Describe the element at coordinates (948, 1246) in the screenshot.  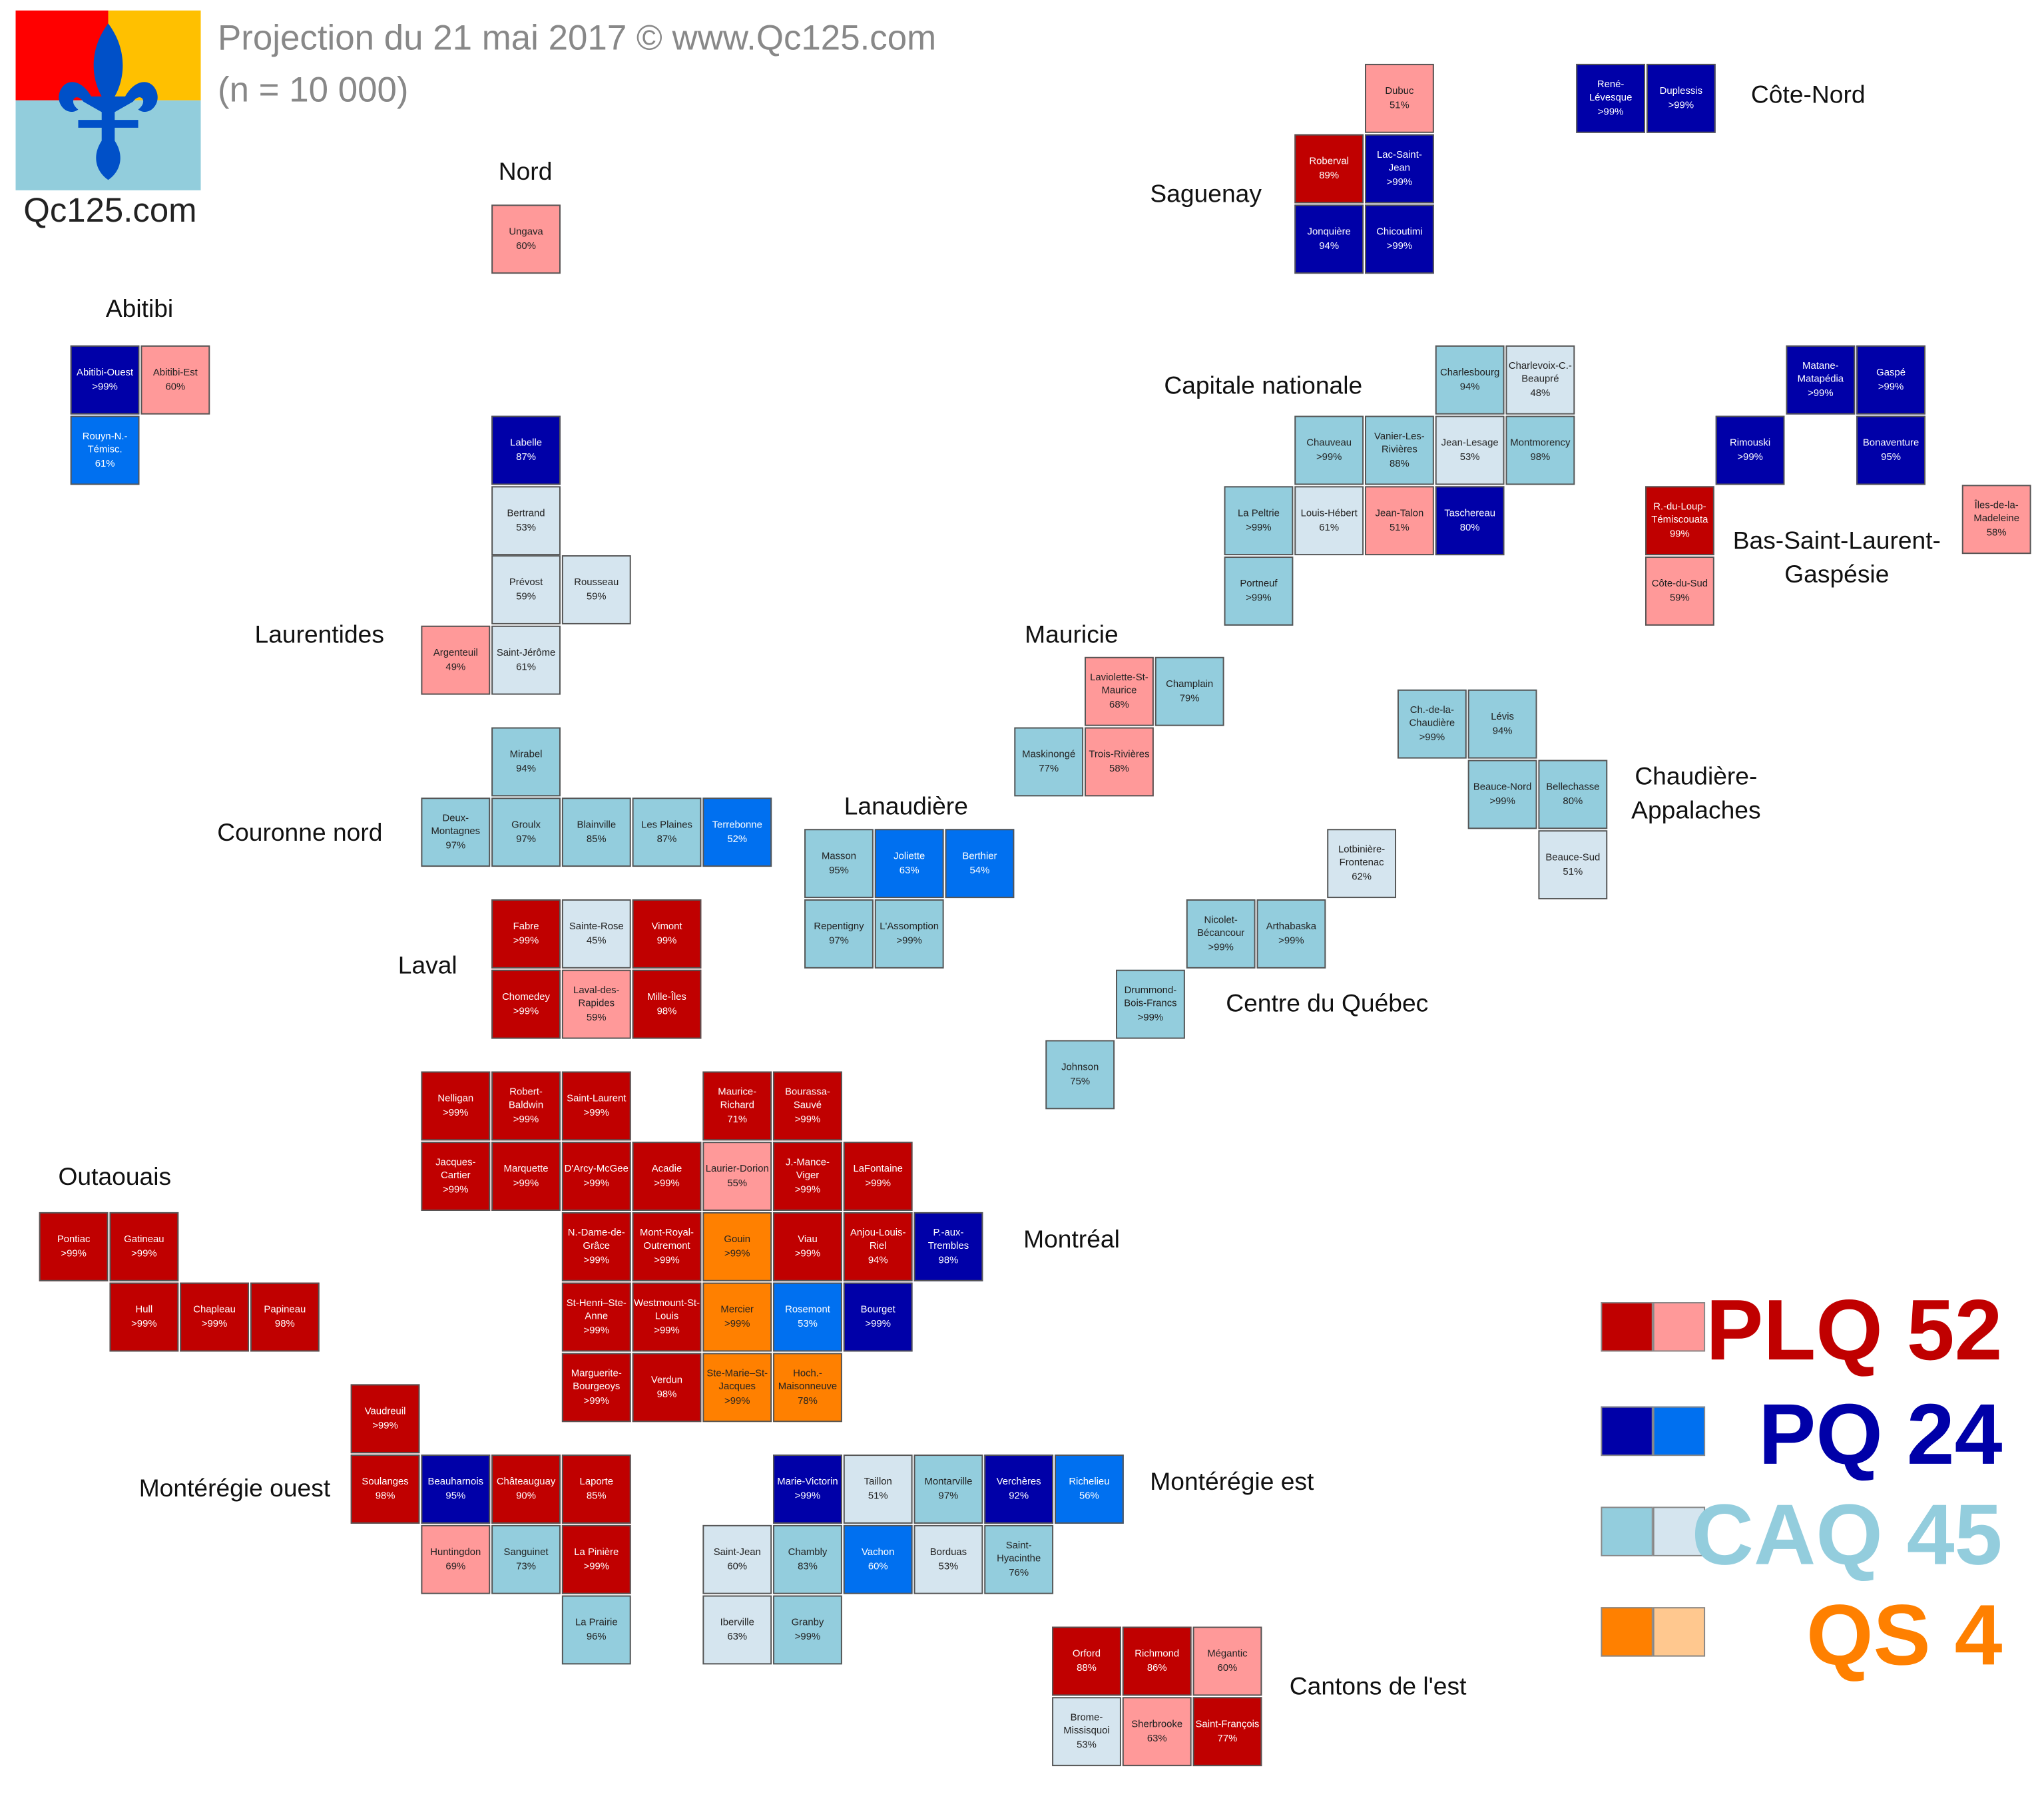
I see `riding-tile: P.-aux-Trembles 98%` at that location.